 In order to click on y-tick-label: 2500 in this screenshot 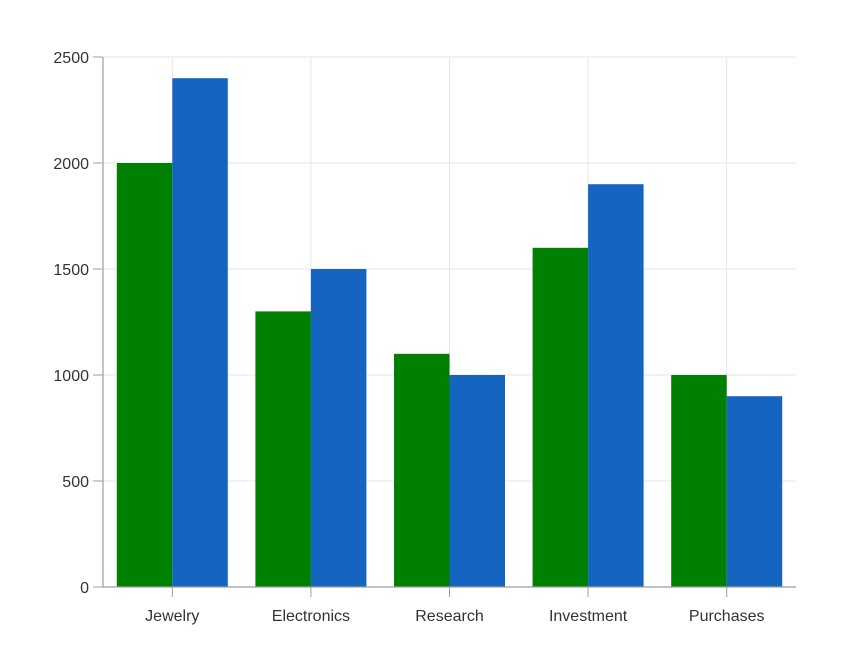, I will do `click(71, 58)`.